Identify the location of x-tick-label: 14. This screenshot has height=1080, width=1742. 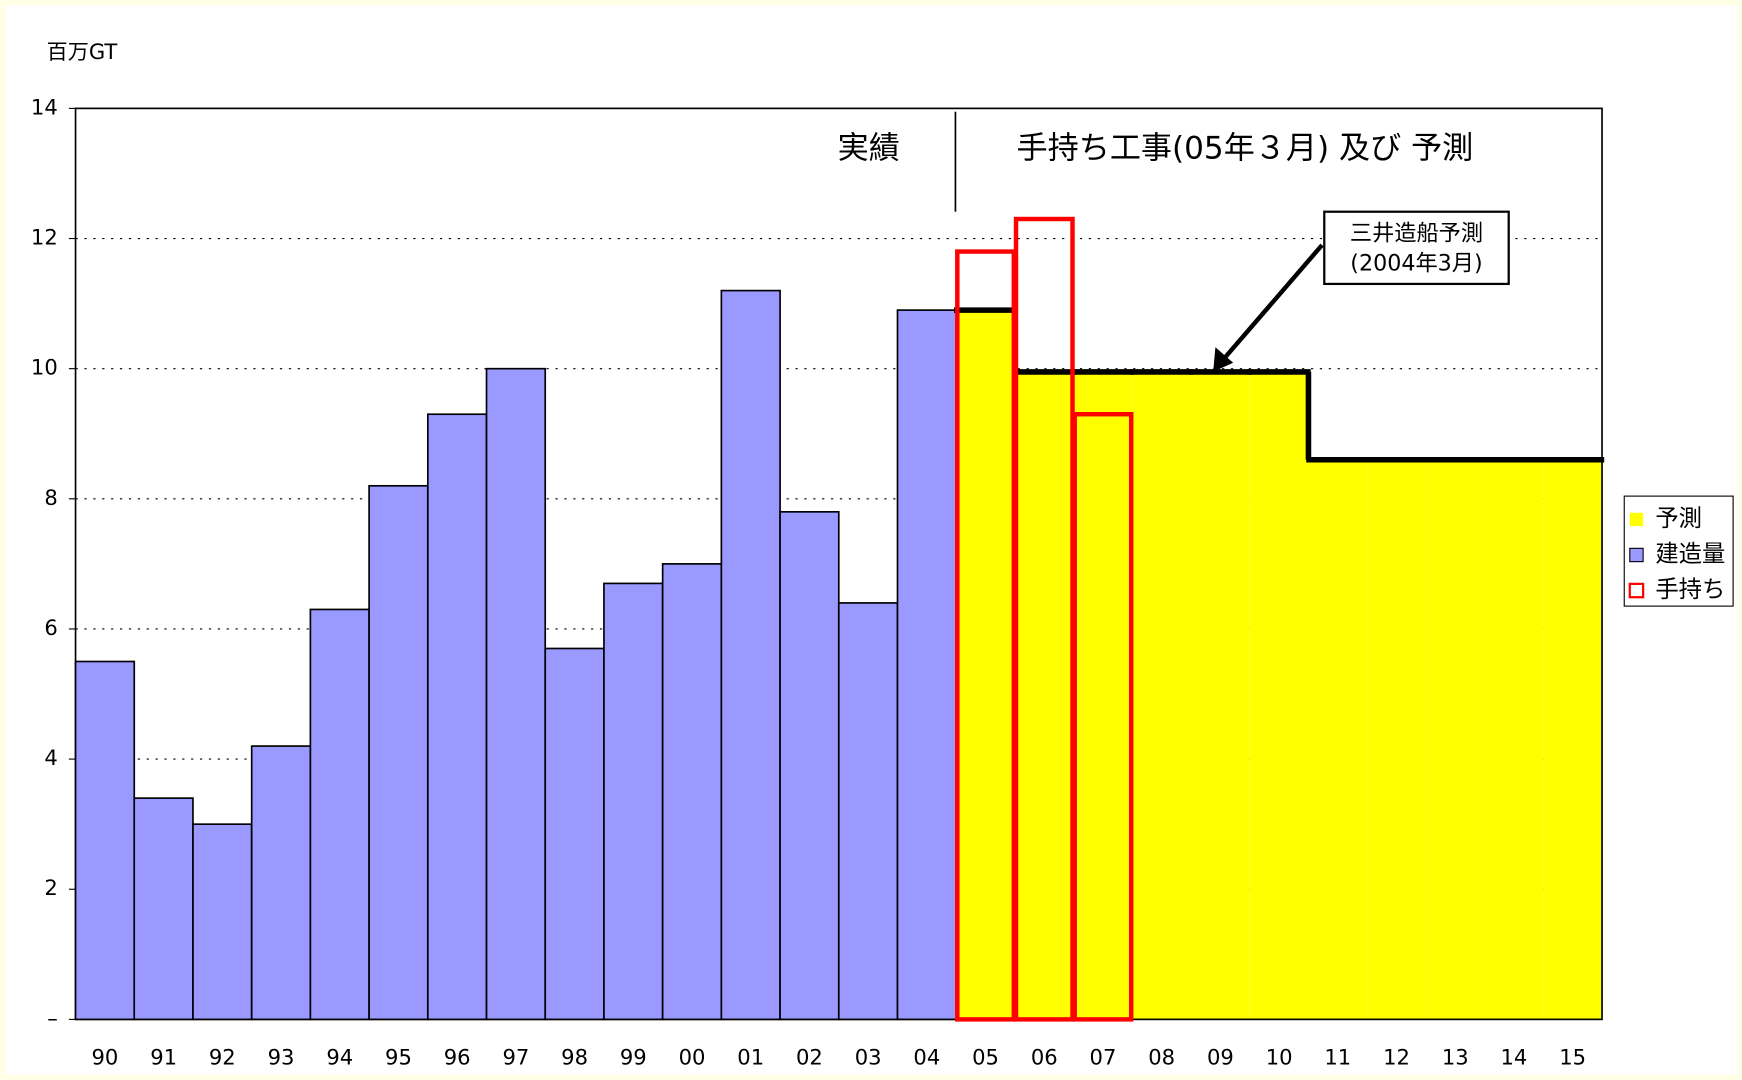
(1514, 1056).